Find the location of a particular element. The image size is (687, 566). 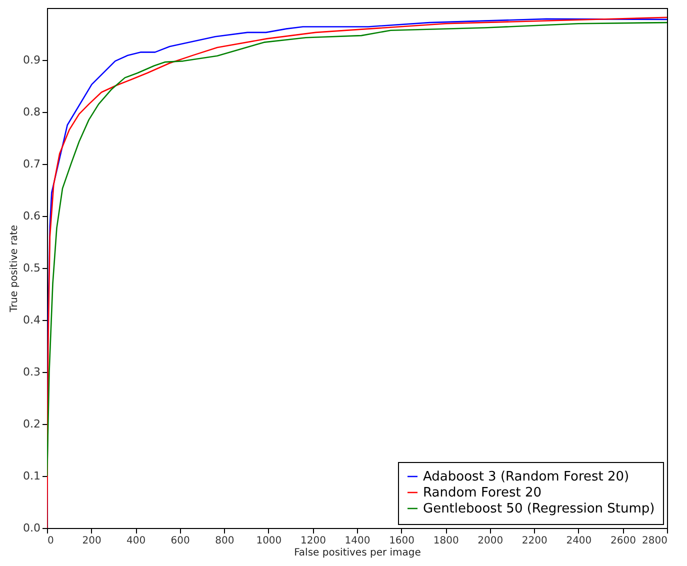

x-tick-label: 1200 is located at coordinates (313, 541).